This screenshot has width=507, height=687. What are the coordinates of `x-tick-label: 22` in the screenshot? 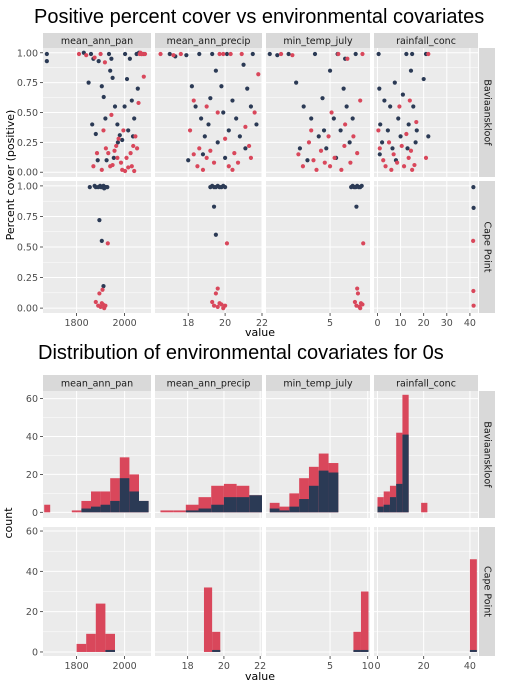 It's located at (262, 323).